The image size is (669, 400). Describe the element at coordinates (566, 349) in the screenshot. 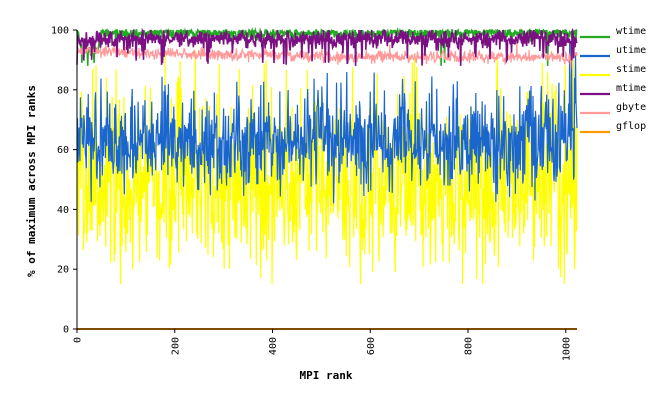

I see `x-tick-label: 1000` at that location.